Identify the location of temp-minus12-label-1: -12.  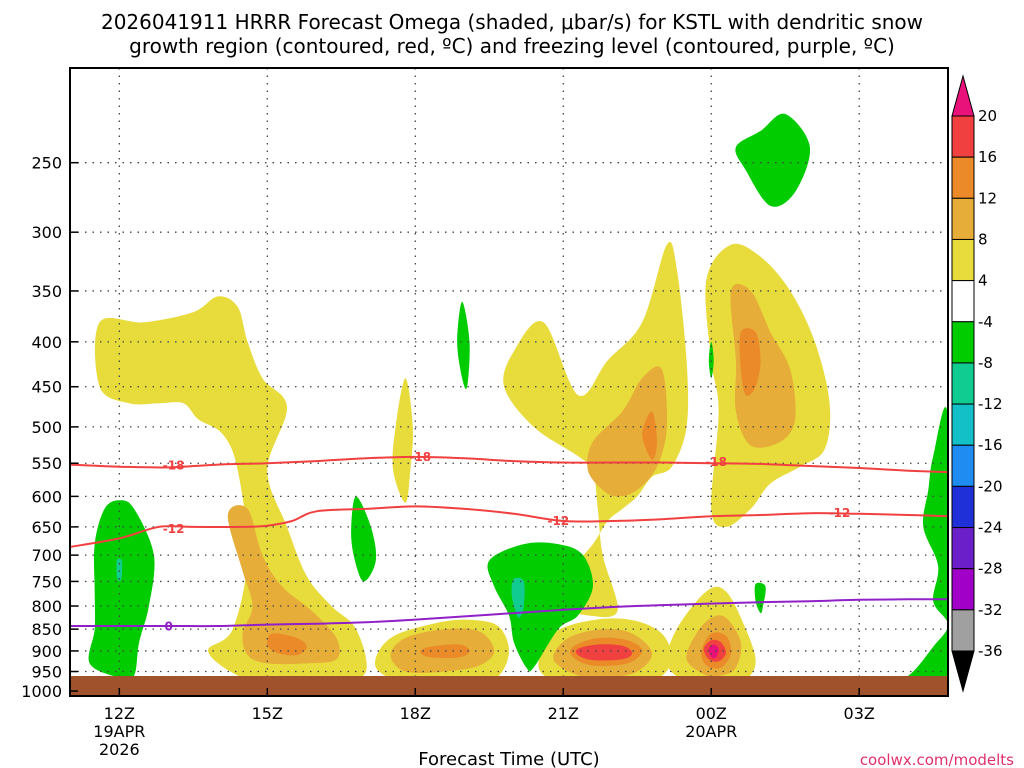
(558, 521).